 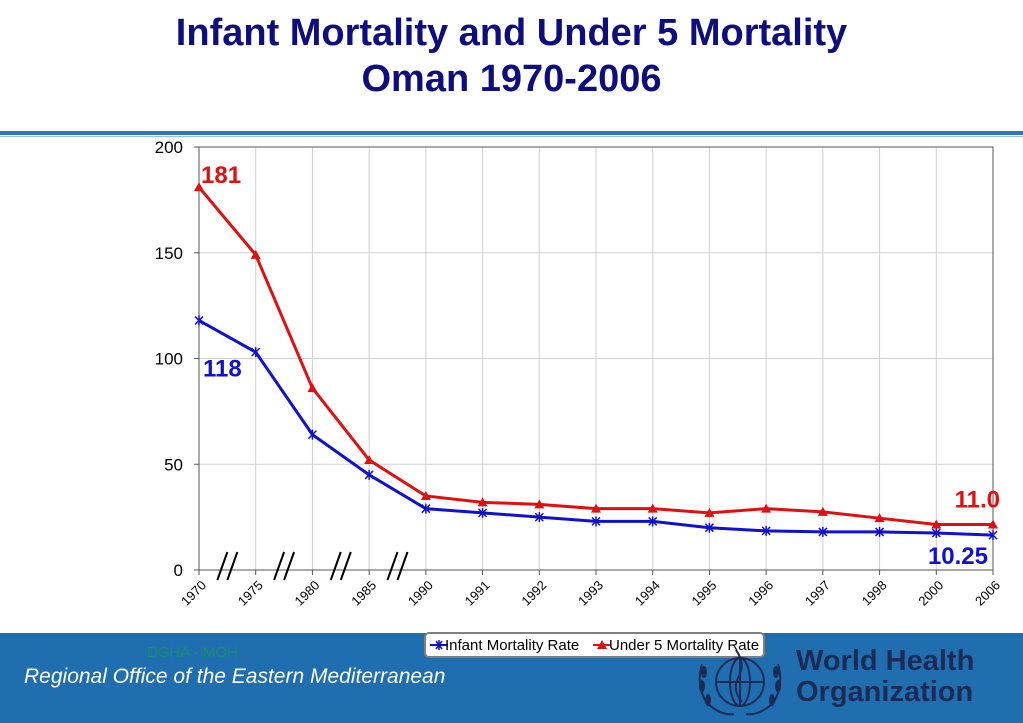 I want to click on source-label: DGHA - MOH, so click(x=192, y=652).